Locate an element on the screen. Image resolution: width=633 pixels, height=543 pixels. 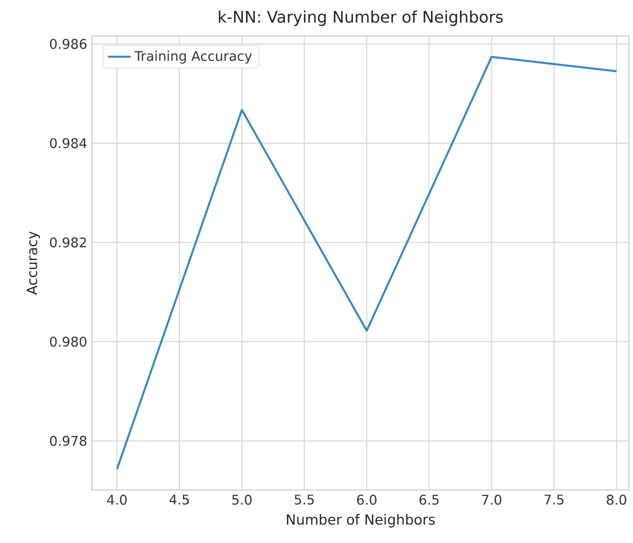
x-tick-label: 6.5 is located at coordinates (429, 499).